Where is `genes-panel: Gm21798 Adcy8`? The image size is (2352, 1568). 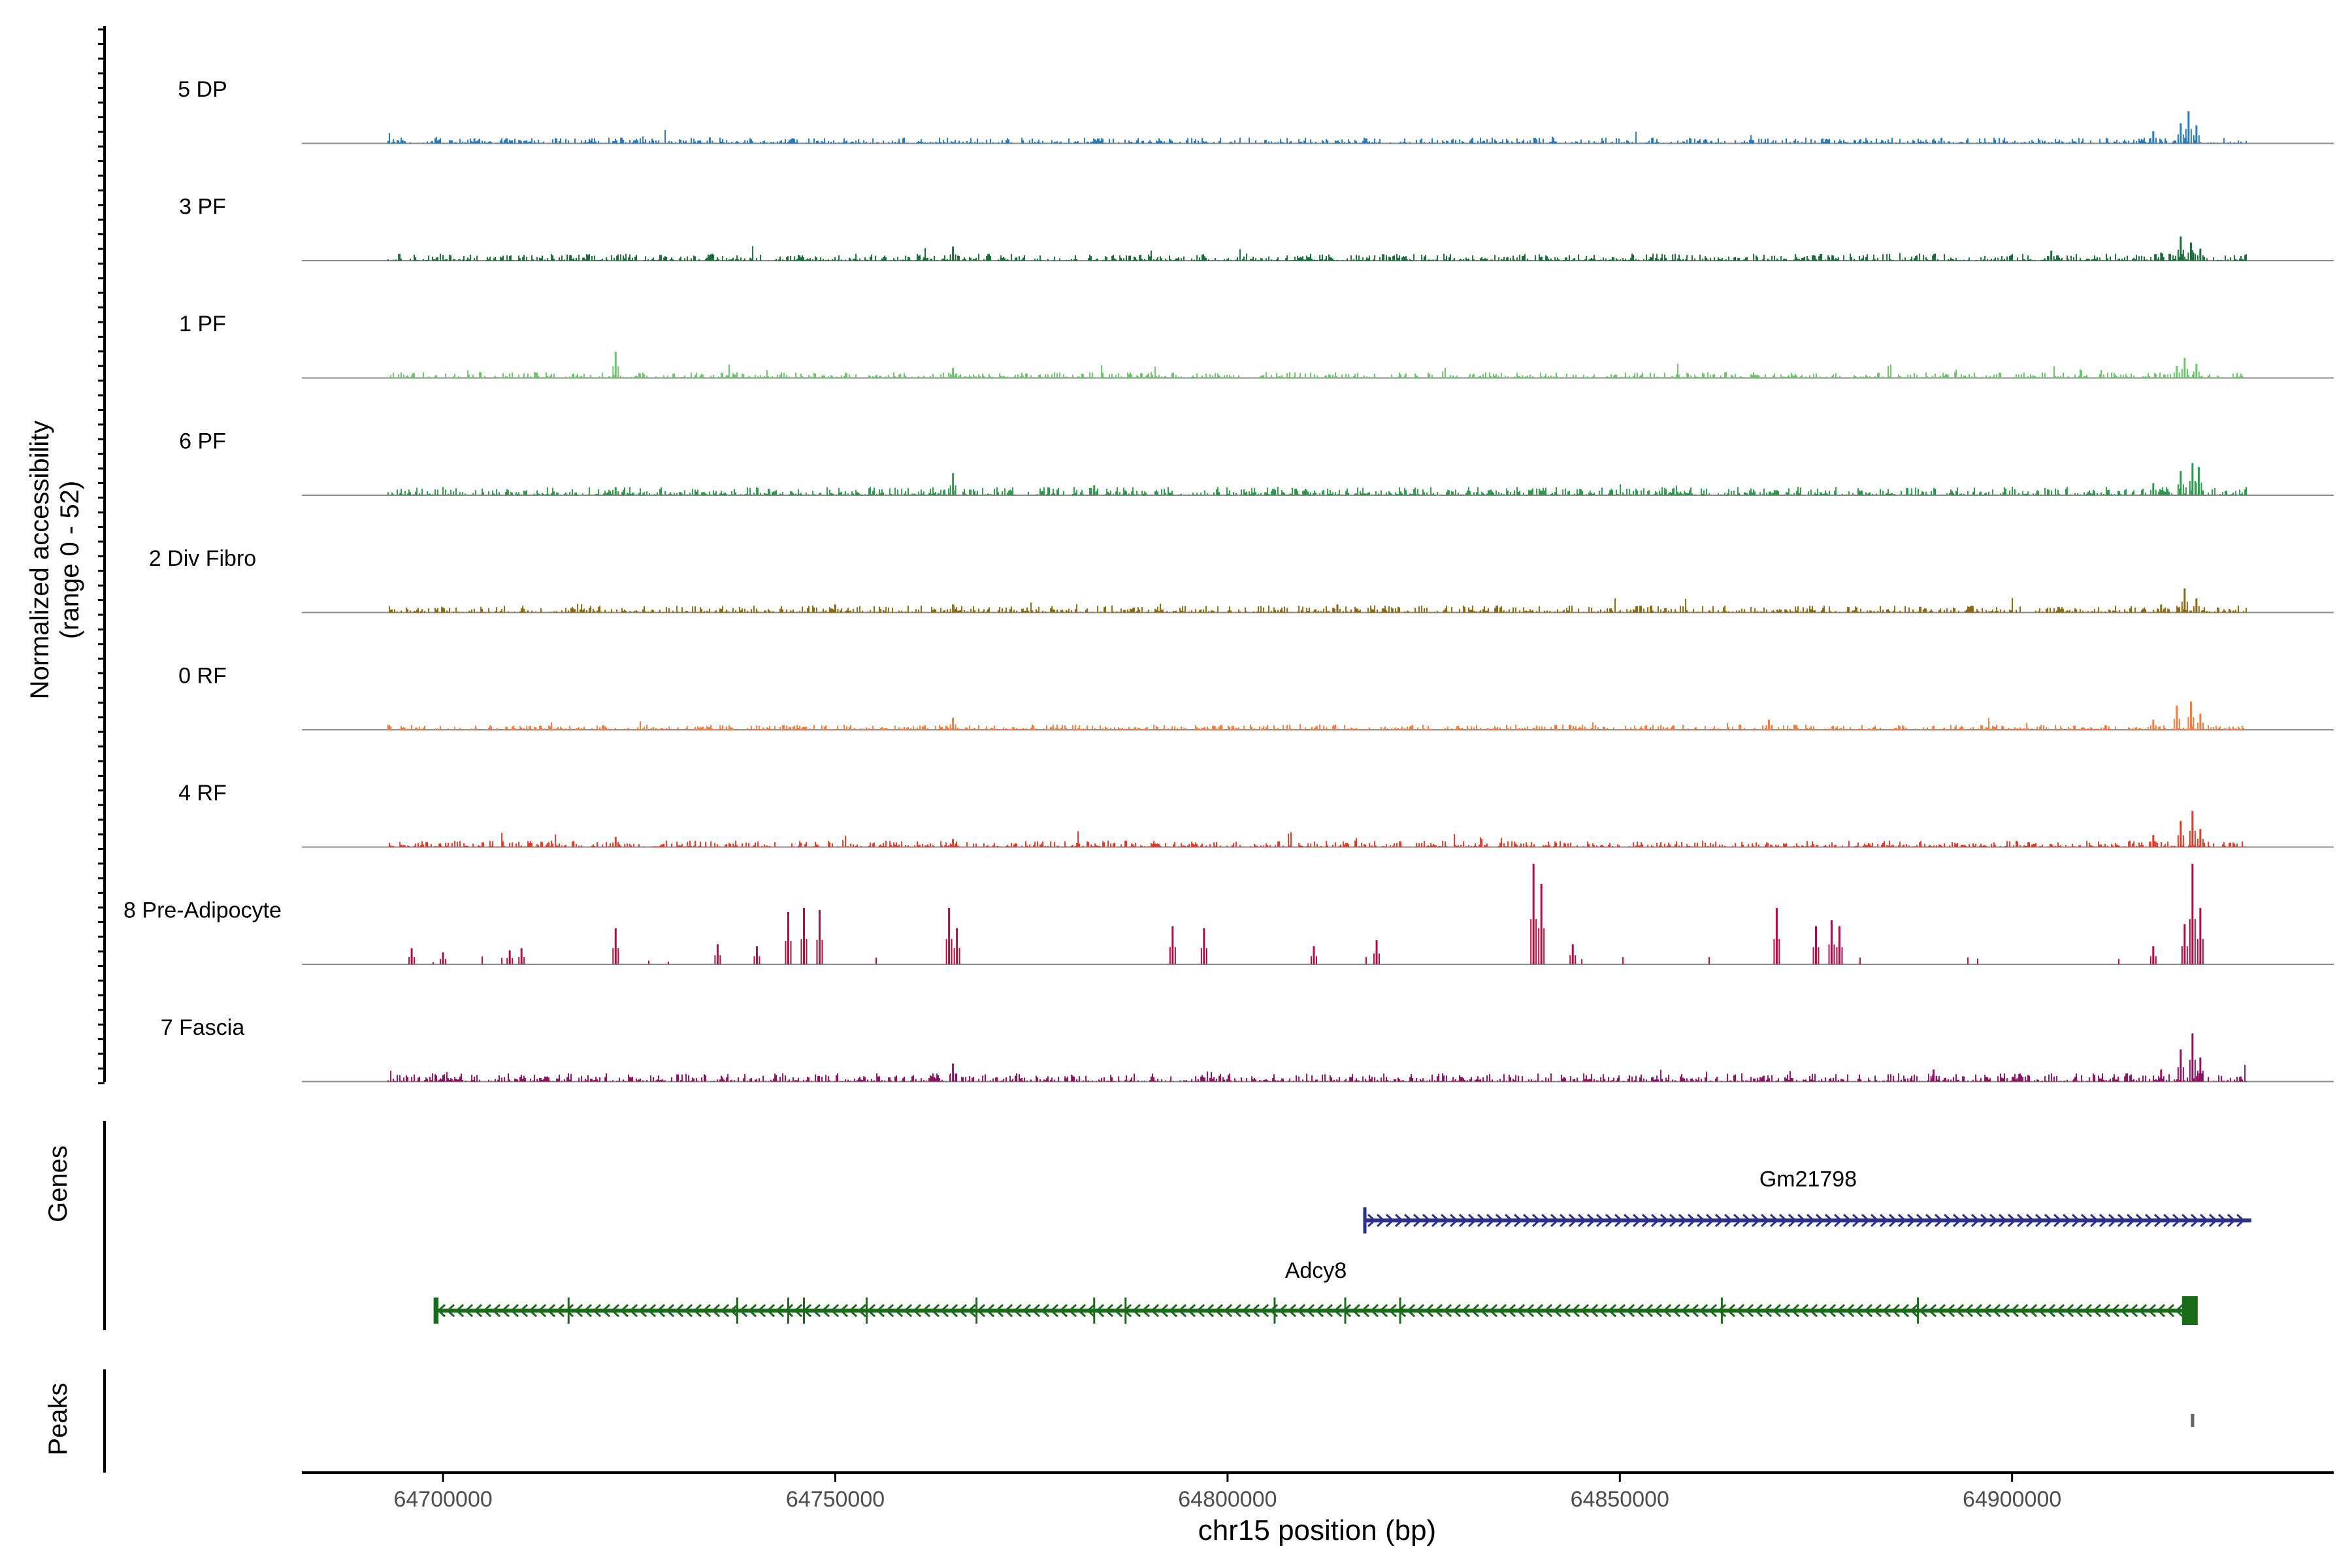 genes-panel: Gm21798 Adcy8 is located at coordinates (1177, 1225).